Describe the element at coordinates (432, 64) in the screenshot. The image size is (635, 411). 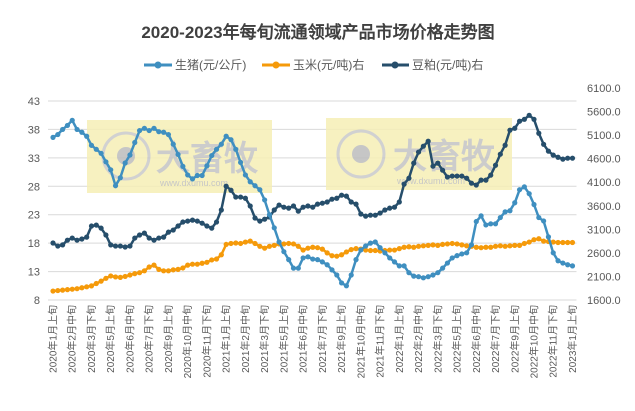
I see `legend-item-soymeal: 豆粕(元/吨)右` at that location.